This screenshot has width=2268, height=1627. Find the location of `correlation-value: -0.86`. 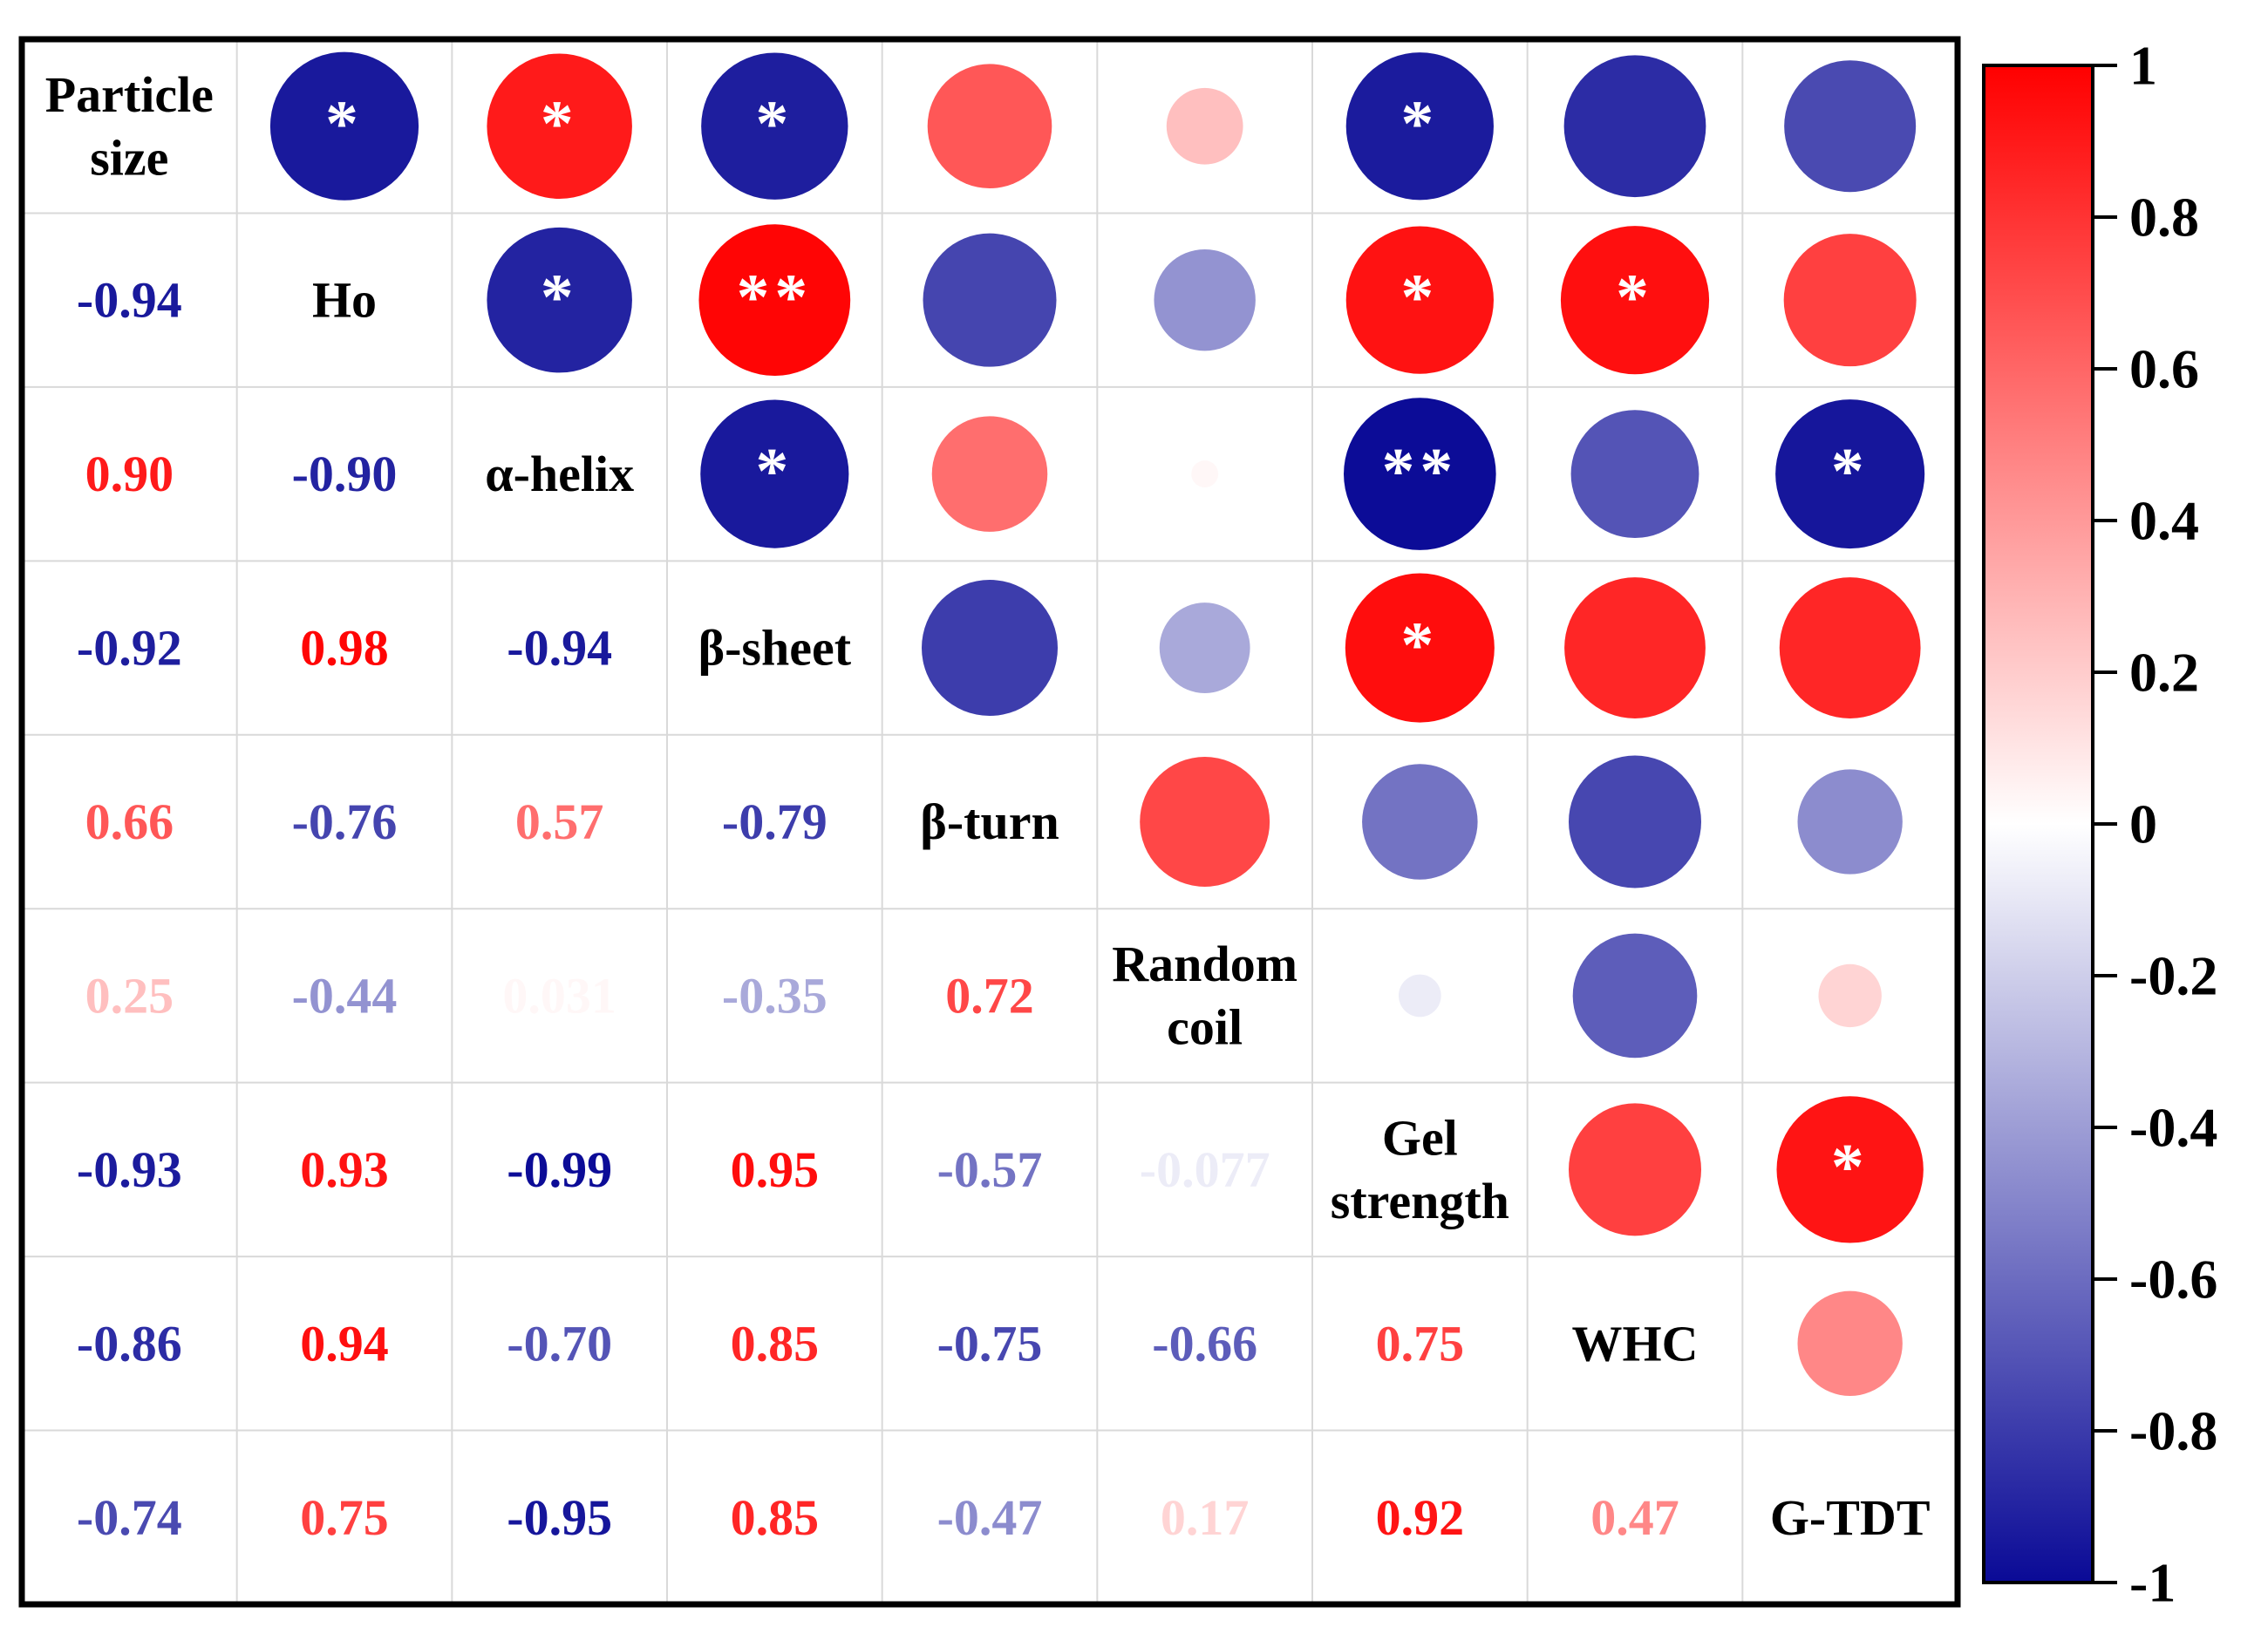

correlation-value: -0.86 is located at coordinates (129, 1343).